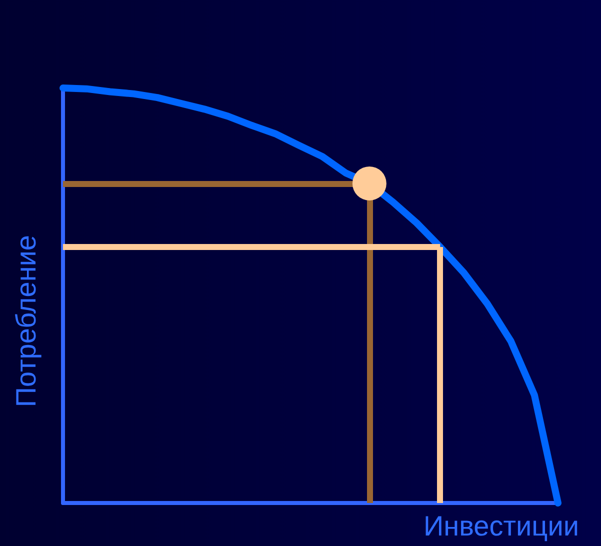 The height and width of the screenshot is (546, 601). I want to click on x-axis-title: Инвестиции, so click(501, 526).